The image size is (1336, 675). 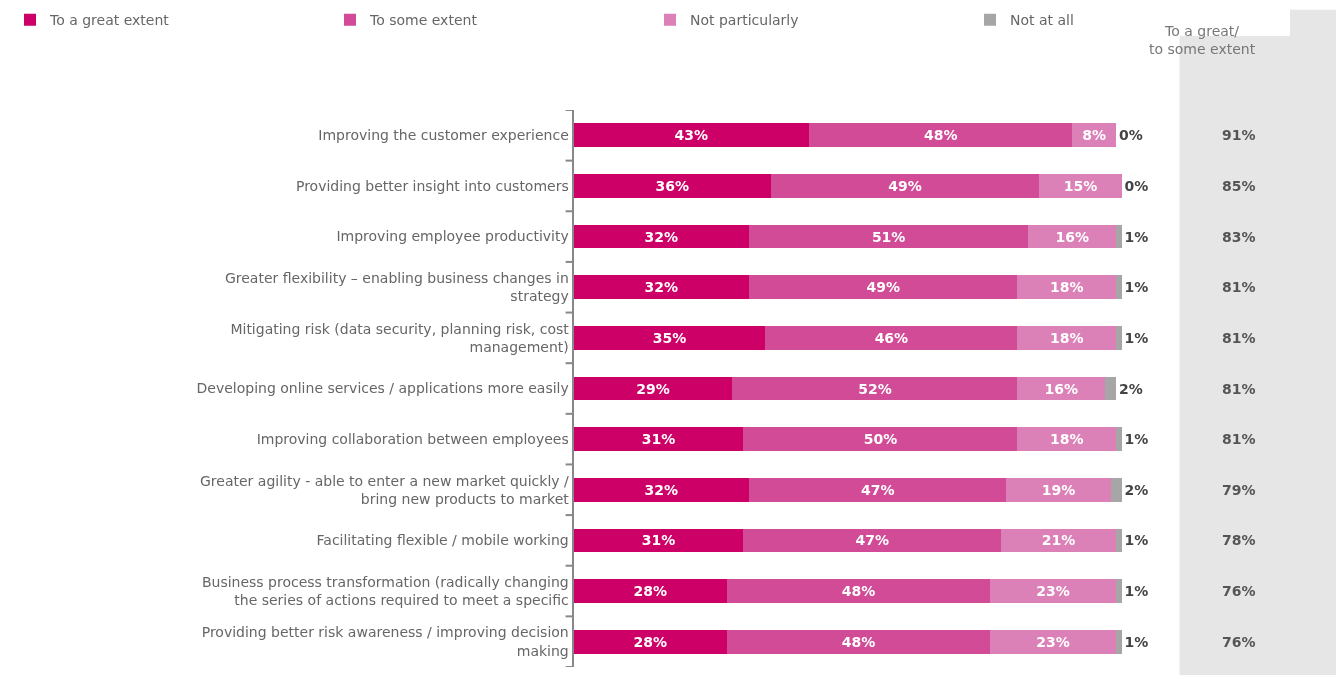 I want to click on data-label: 46%, so click(x=891, y=337).